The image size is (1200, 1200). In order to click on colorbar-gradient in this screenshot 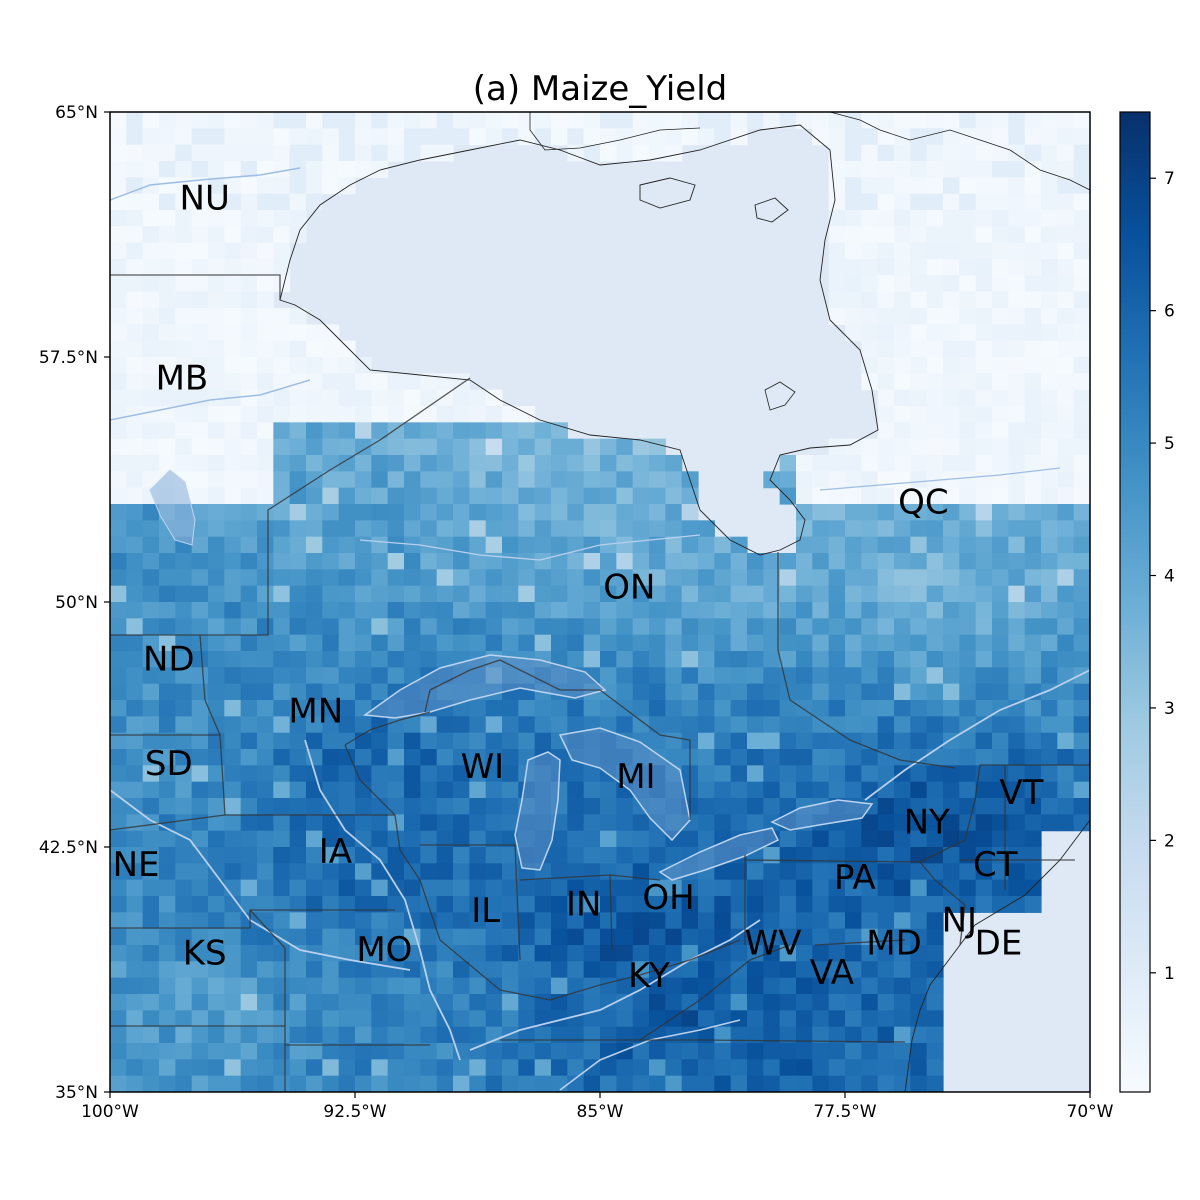, I will do `click(1135, 602)`.